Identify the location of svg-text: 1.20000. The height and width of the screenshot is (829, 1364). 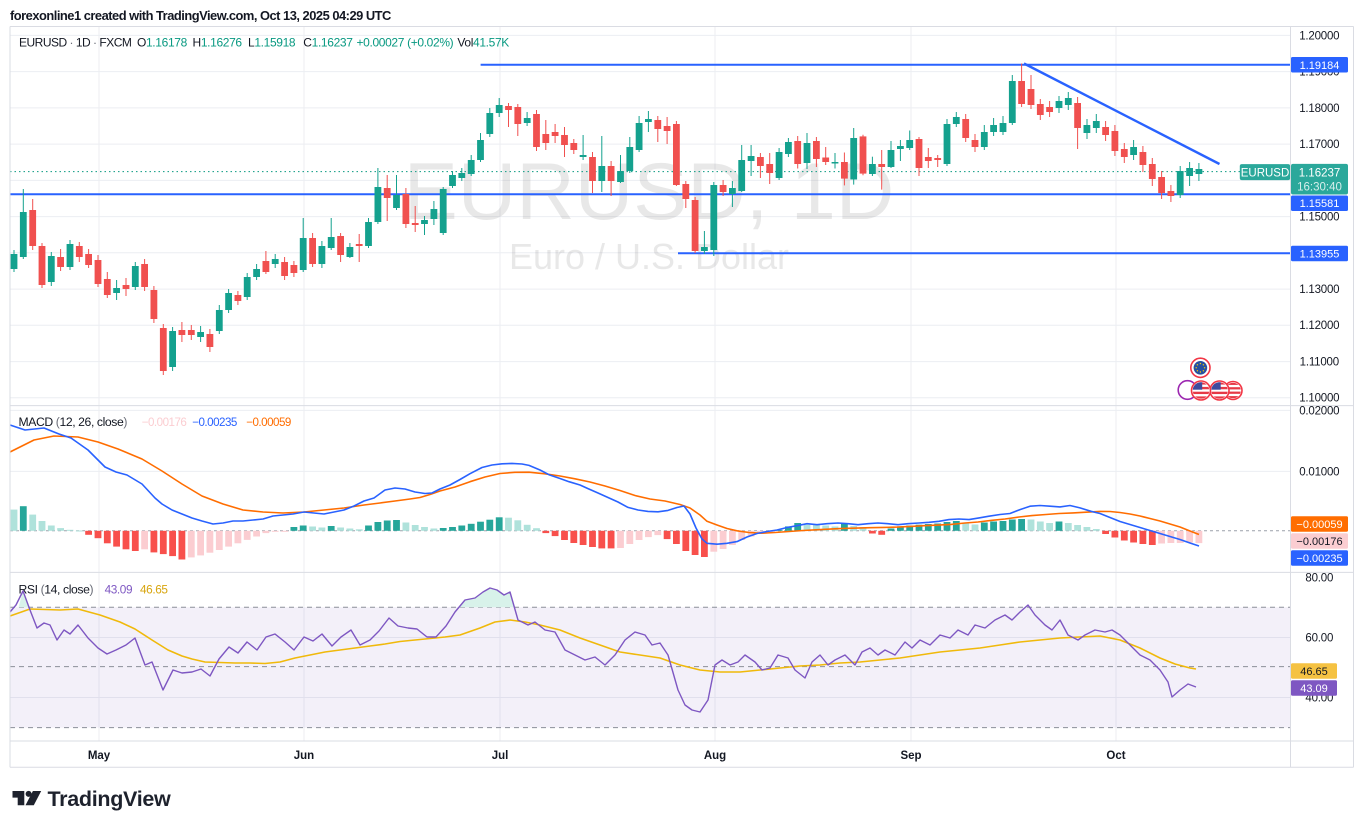
(1319, 36).